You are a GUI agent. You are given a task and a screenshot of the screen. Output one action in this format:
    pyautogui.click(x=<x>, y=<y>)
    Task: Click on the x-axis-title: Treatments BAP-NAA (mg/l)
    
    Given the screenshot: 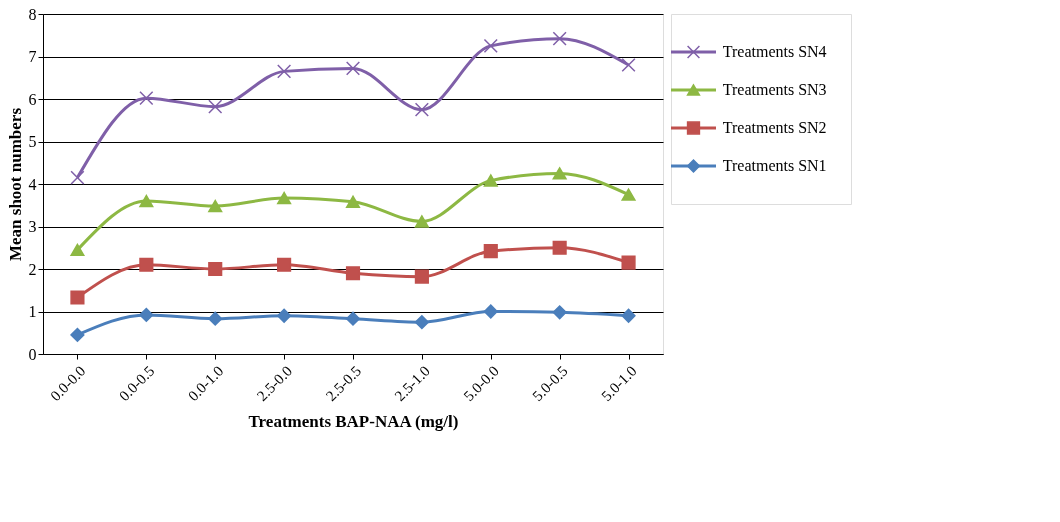 What is the action you would take?
    pyautogui.click(x=353, y=422)
    